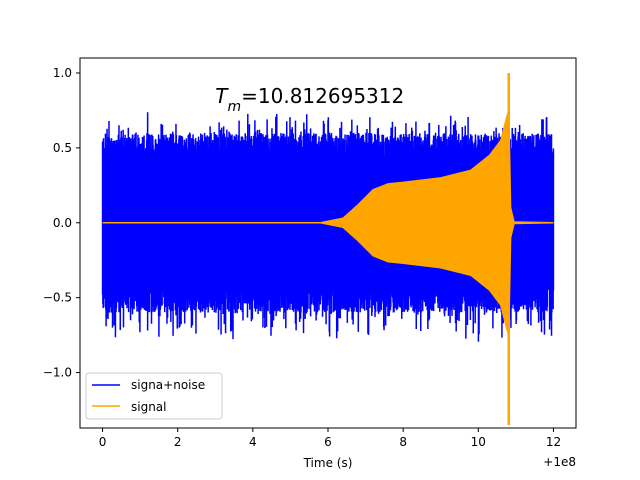  I want to click on y-tick-label: 0.5, so click(62, 148).